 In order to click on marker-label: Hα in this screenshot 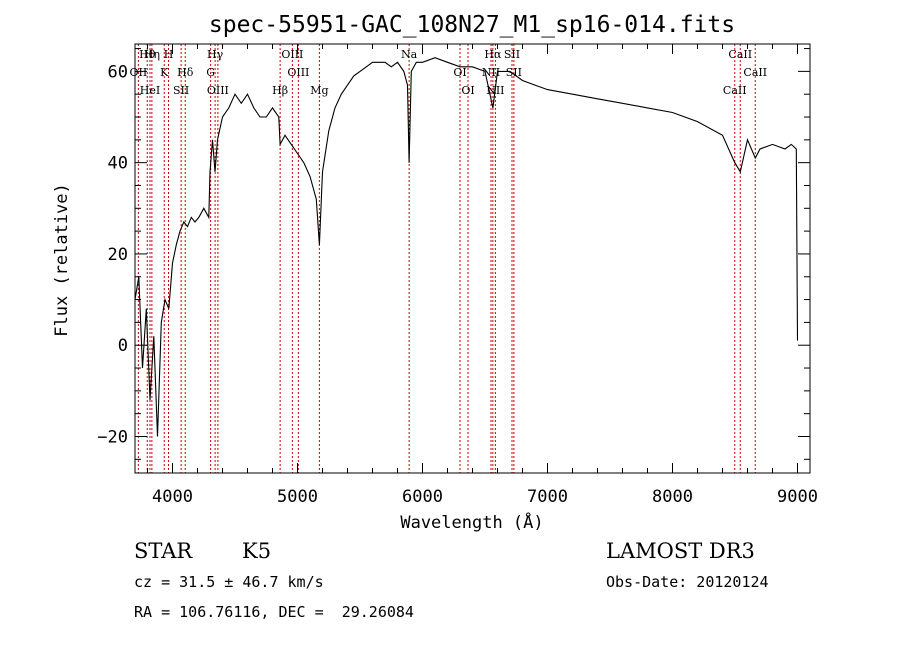, I will do `click(493, 54)`.